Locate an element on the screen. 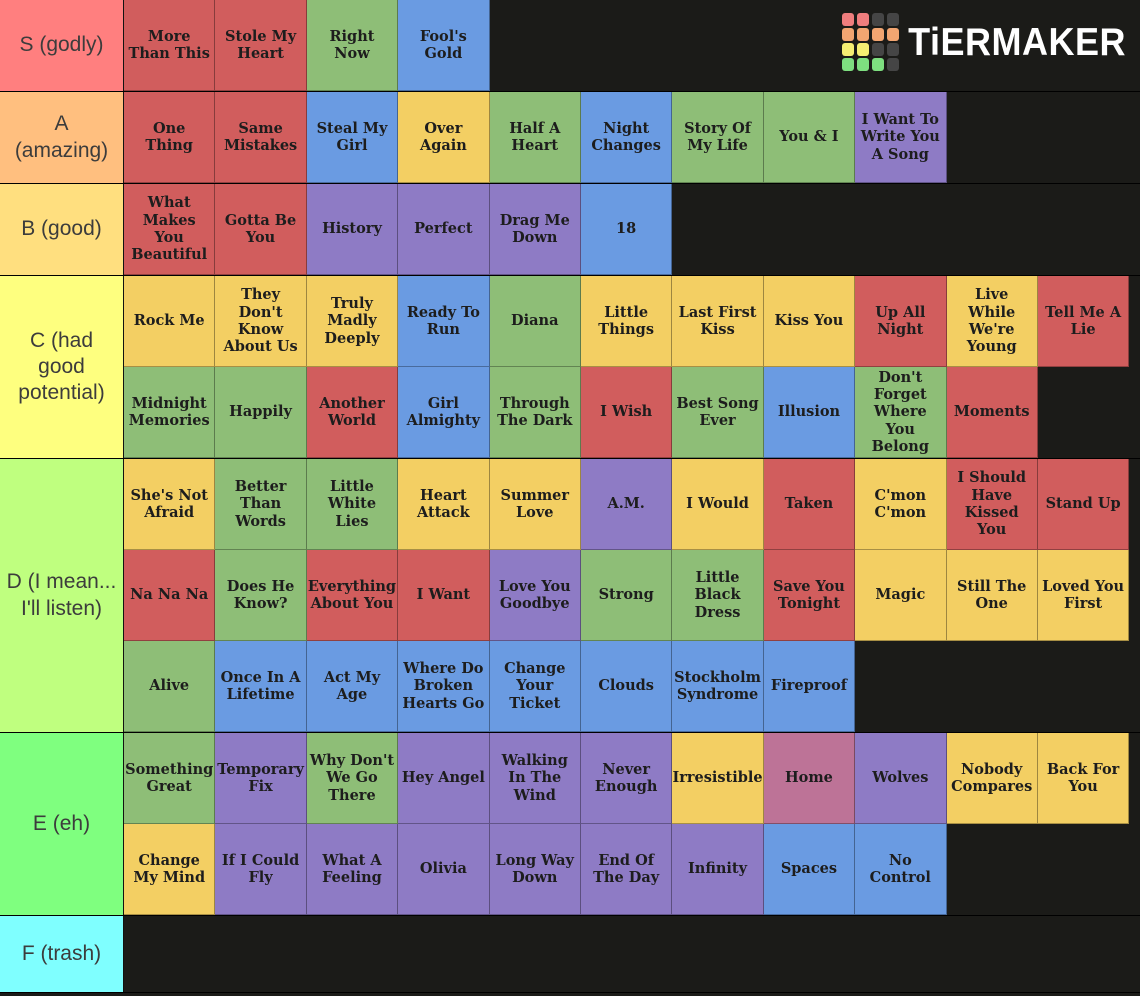 The width and height of the screenshot is (1140, 996). song-tile: Walking In The Wind is located at coordinates (535, 778).